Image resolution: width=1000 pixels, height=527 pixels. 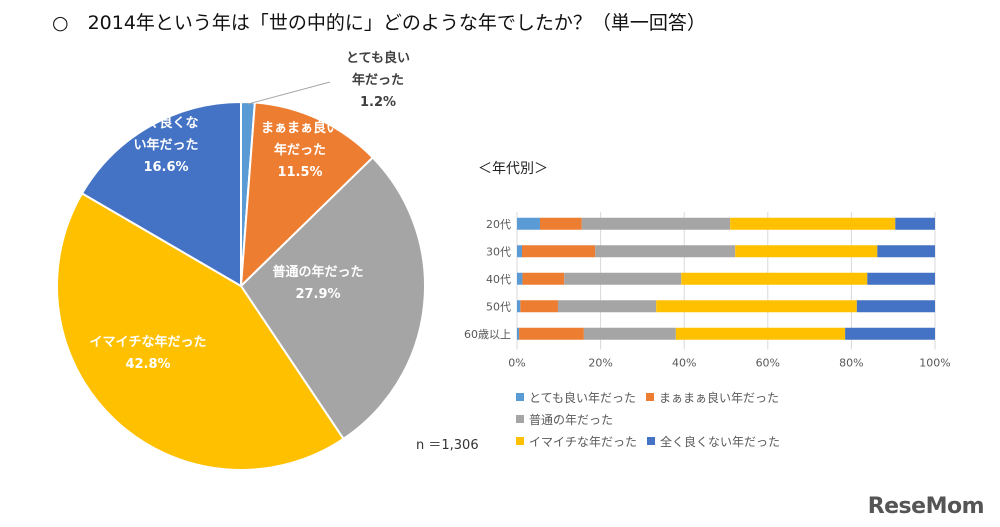 I want to click on sample-size: n ＝1,306, so click(x=447, y=445).